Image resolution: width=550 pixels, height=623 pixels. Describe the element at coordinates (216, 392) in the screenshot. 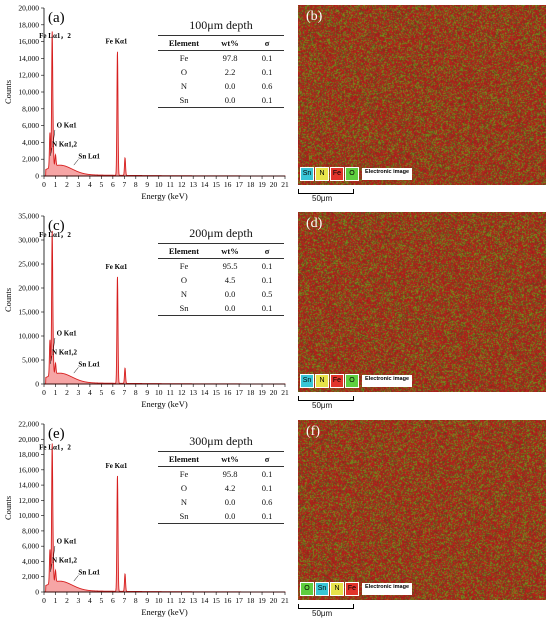

I see `x-tick-label: 15` at that location.